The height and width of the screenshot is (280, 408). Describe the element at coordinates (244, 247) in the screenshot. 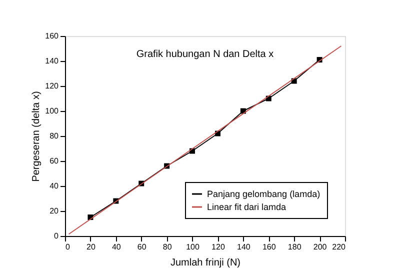

I see `x-tick-label: 140` at that location.